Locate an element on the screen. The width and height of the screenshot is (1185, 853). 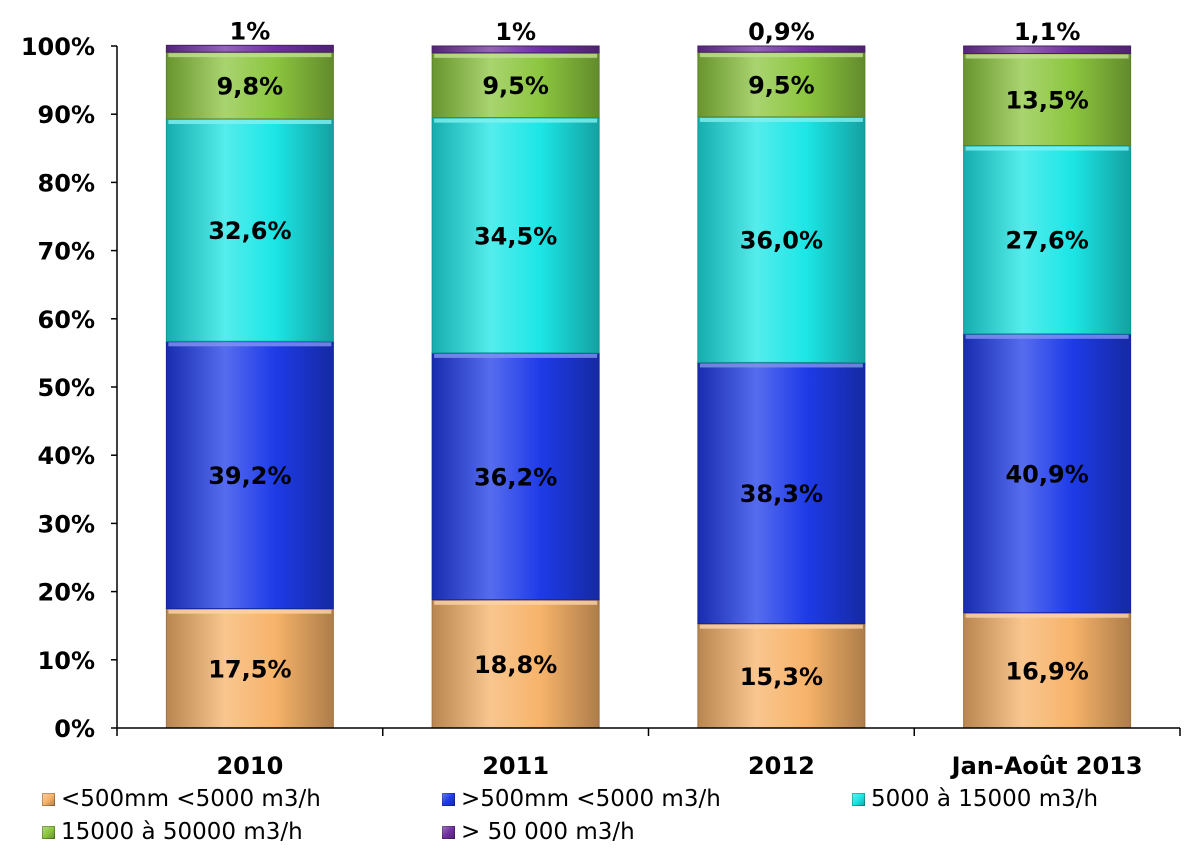
y-tick-label: 80% is located at coordinates (66, 183).